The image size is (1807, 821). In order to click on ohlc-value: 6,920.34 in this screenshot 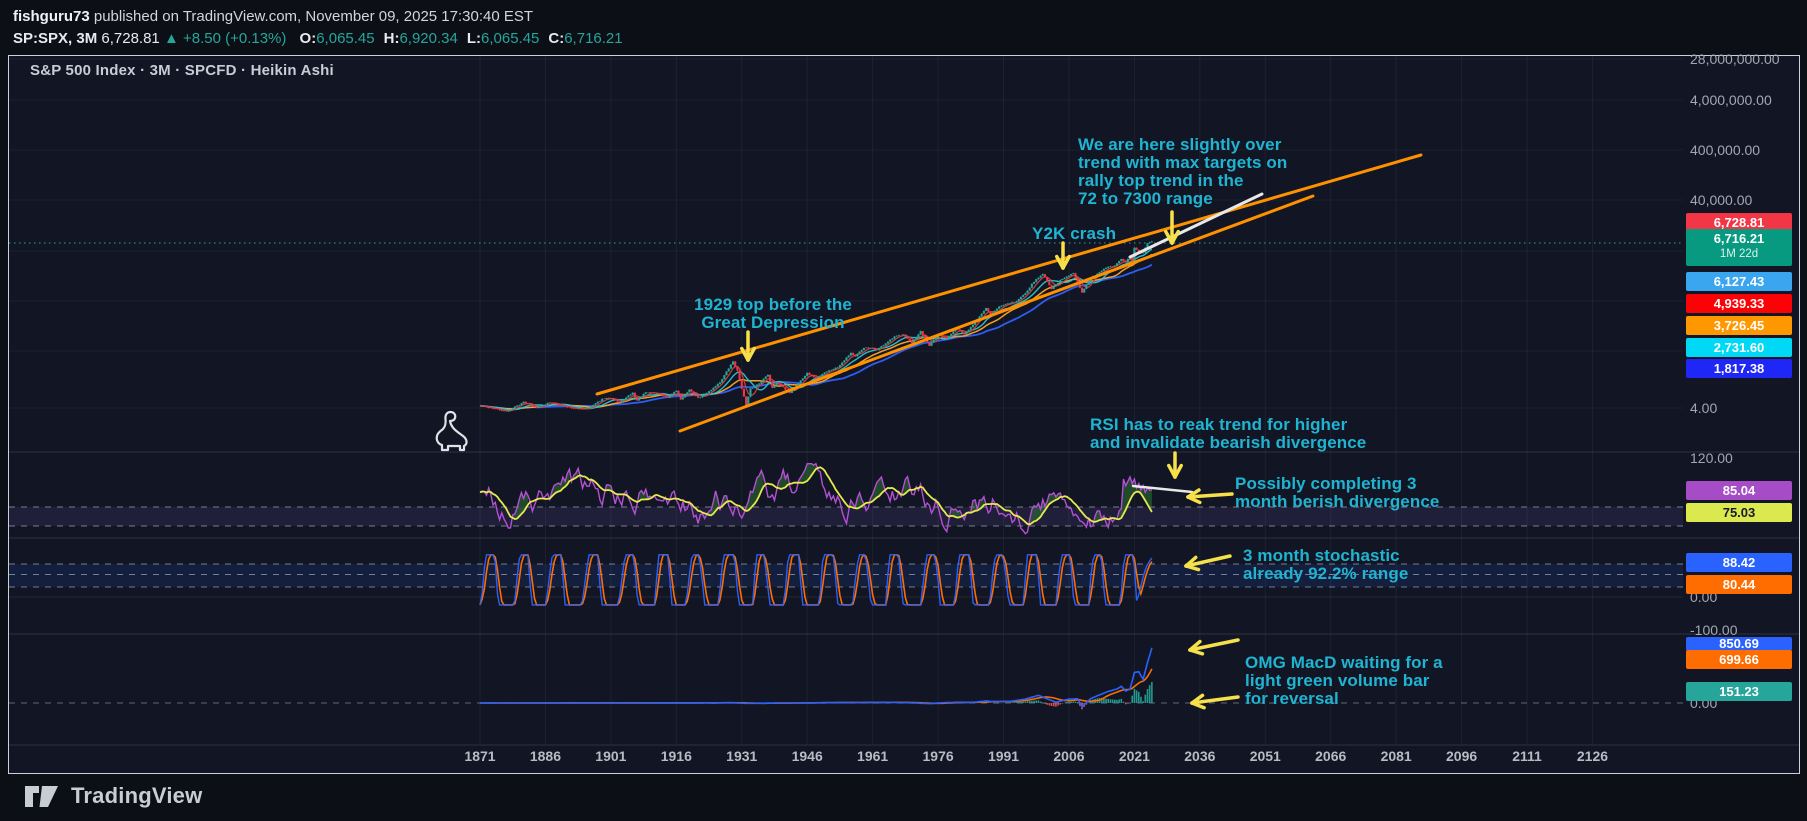, I will do `click(428, 38)`.